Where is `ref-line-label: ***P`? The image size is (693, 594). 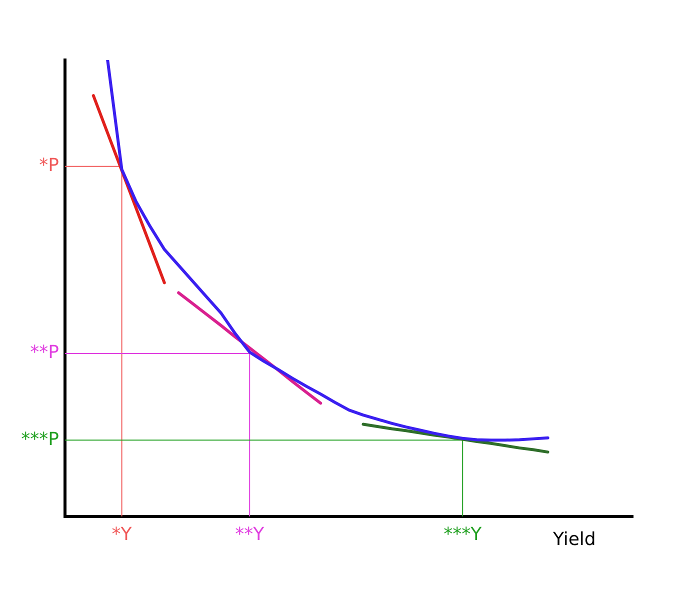
ref-line-label: ***P is located at coordinates (40, 439).